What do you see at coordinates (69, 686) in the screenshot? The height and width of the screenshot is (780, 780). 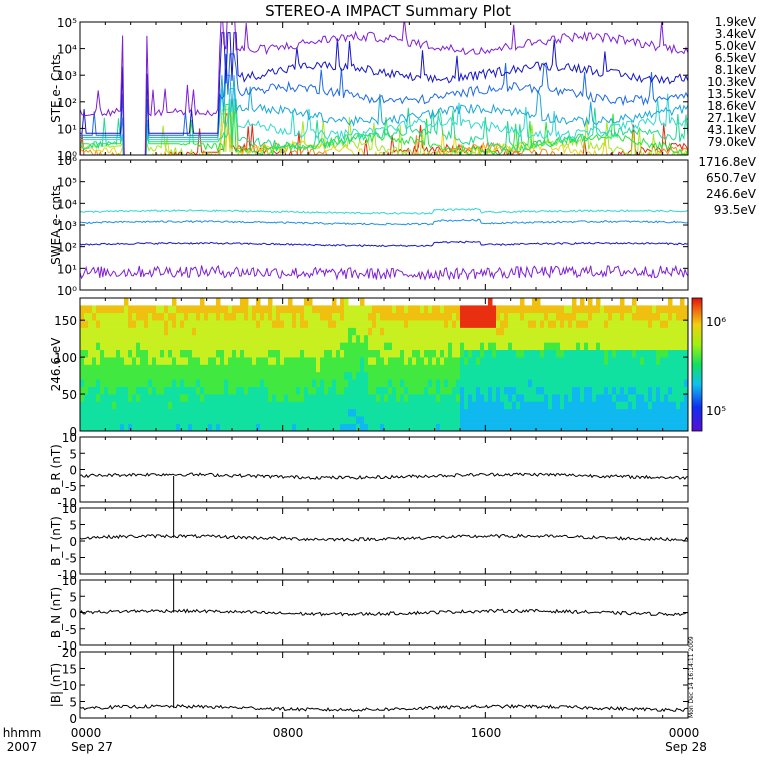 I see `bmag-ytick-label: 10` at bounding box center [69, 686].